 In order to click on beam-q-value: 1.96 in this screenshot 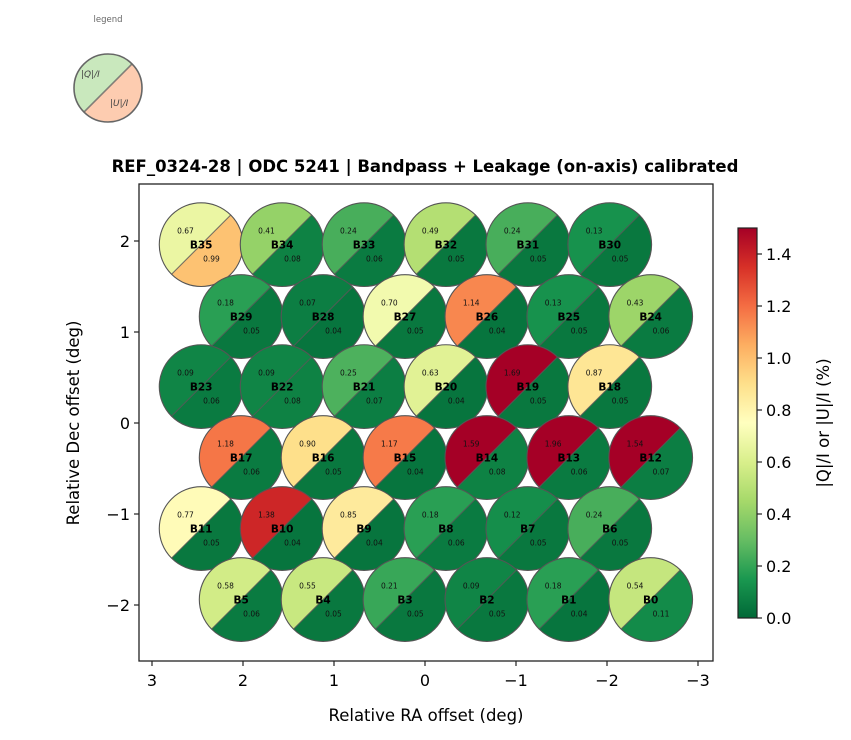, I will do `click(553, 444)`.